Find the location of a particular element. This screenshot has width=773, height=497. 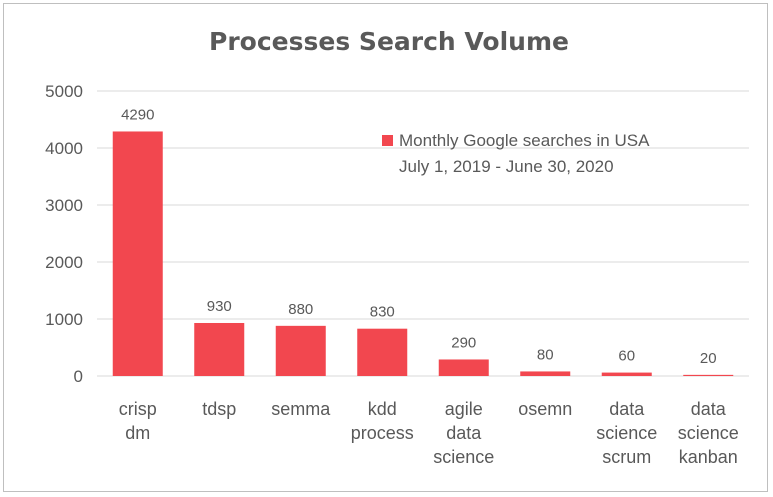

legend-label-line-1: Monthly Google searches in USA is located at coordinates (524, 140).